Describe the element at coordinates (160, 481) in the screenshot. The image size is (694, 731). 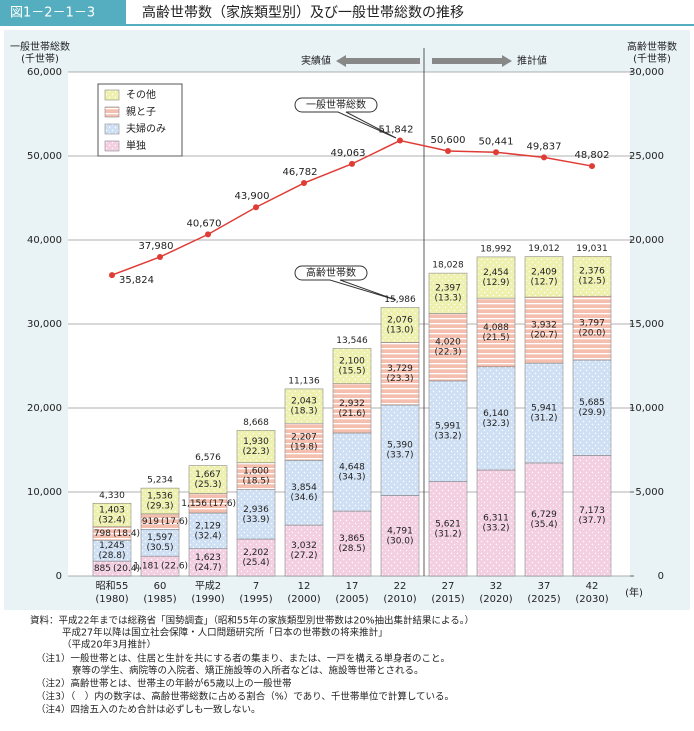
I see `total-label: 5,234` at that location.